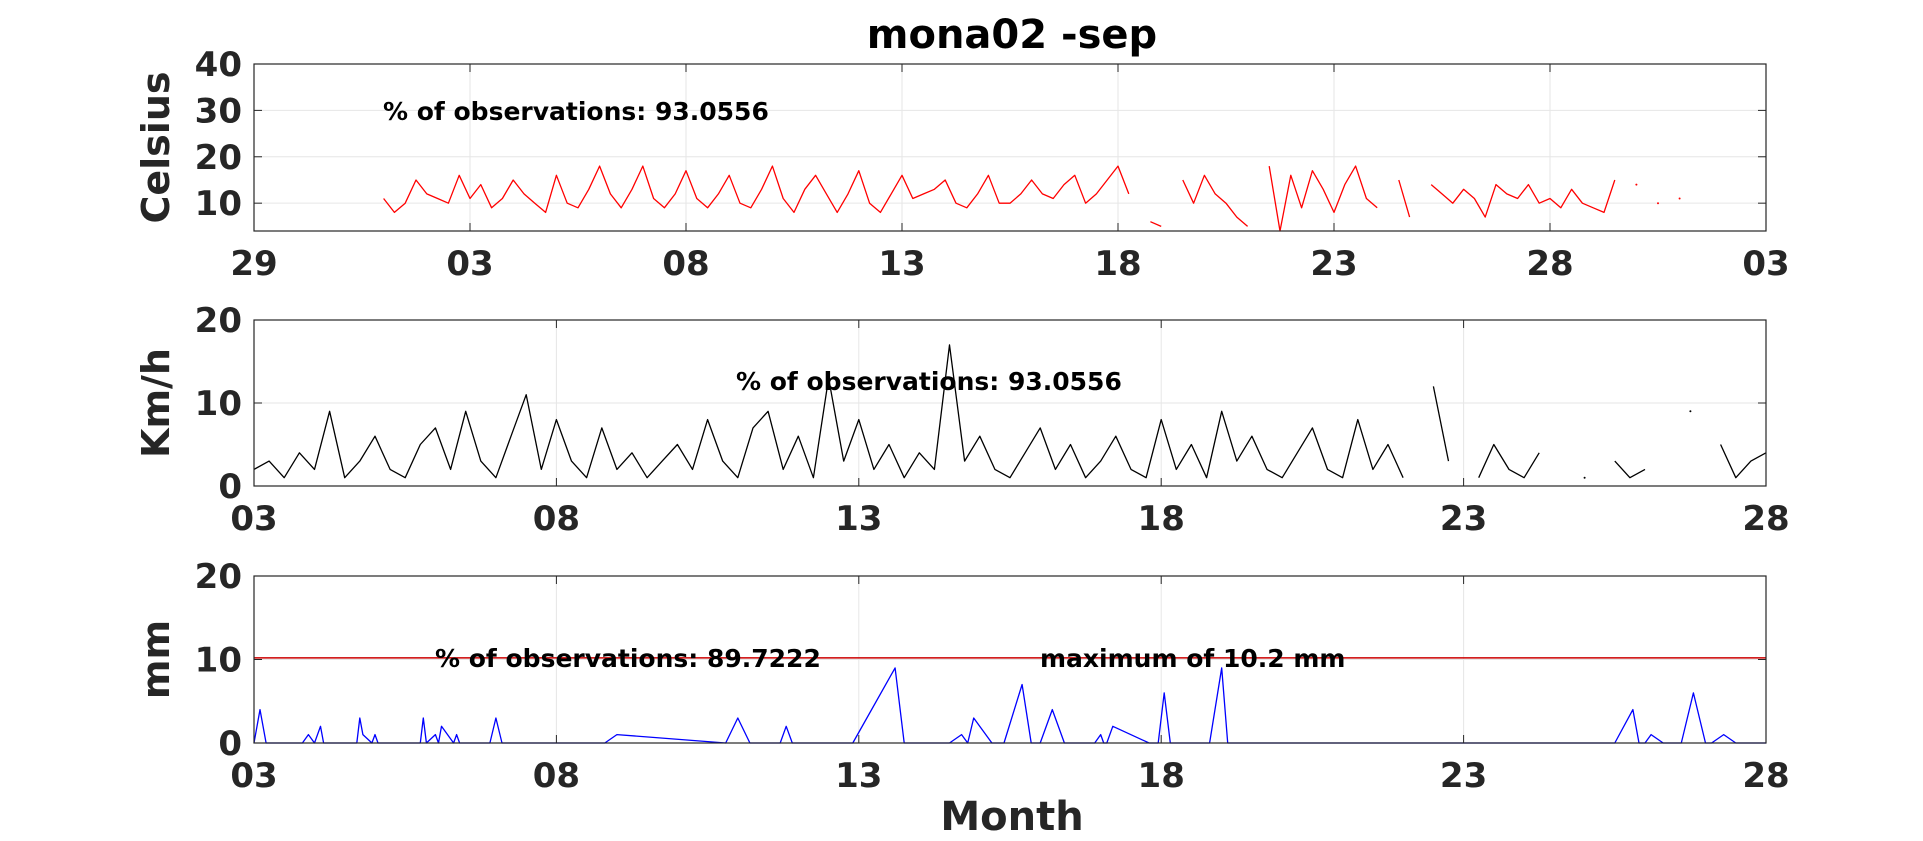 Image resolution: width=1923 pixels, height=841 pixels. What do you see at coordinates (156, 659) in the screenshot?
I see `y-axis-label: mm` at bounding box center [156, 659].